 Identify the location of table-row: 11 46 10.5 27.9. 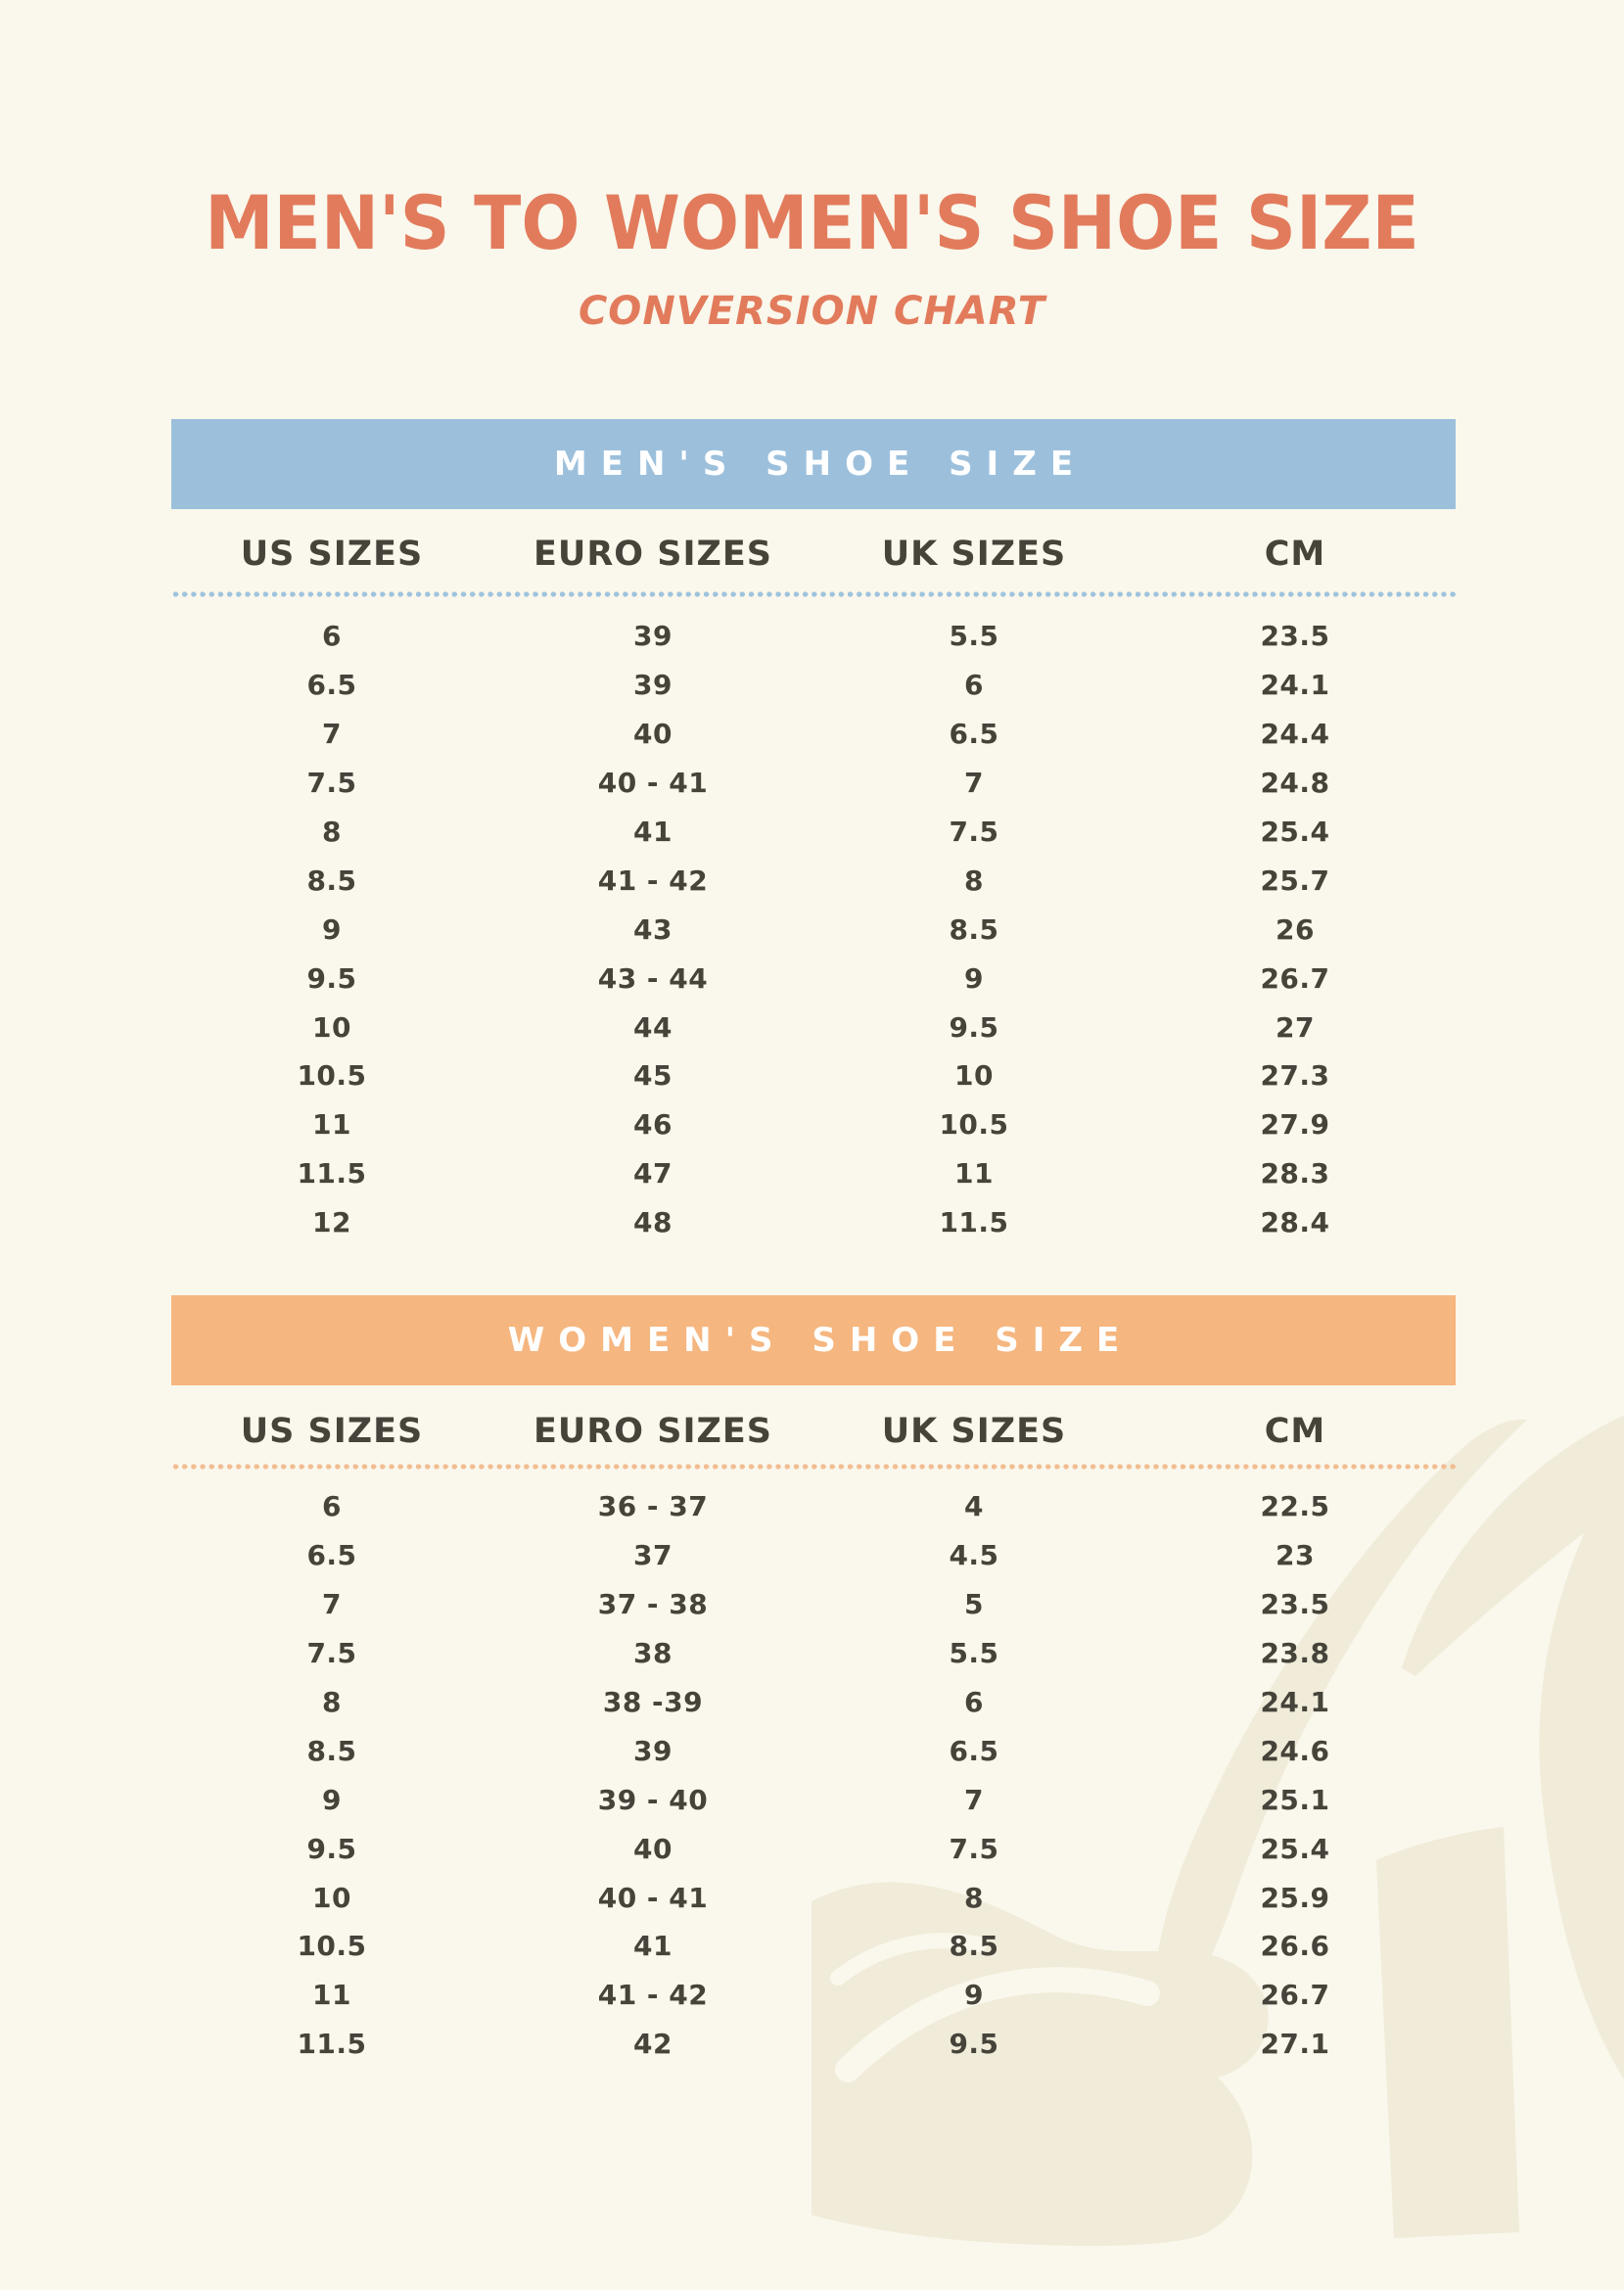
(813, 1124).